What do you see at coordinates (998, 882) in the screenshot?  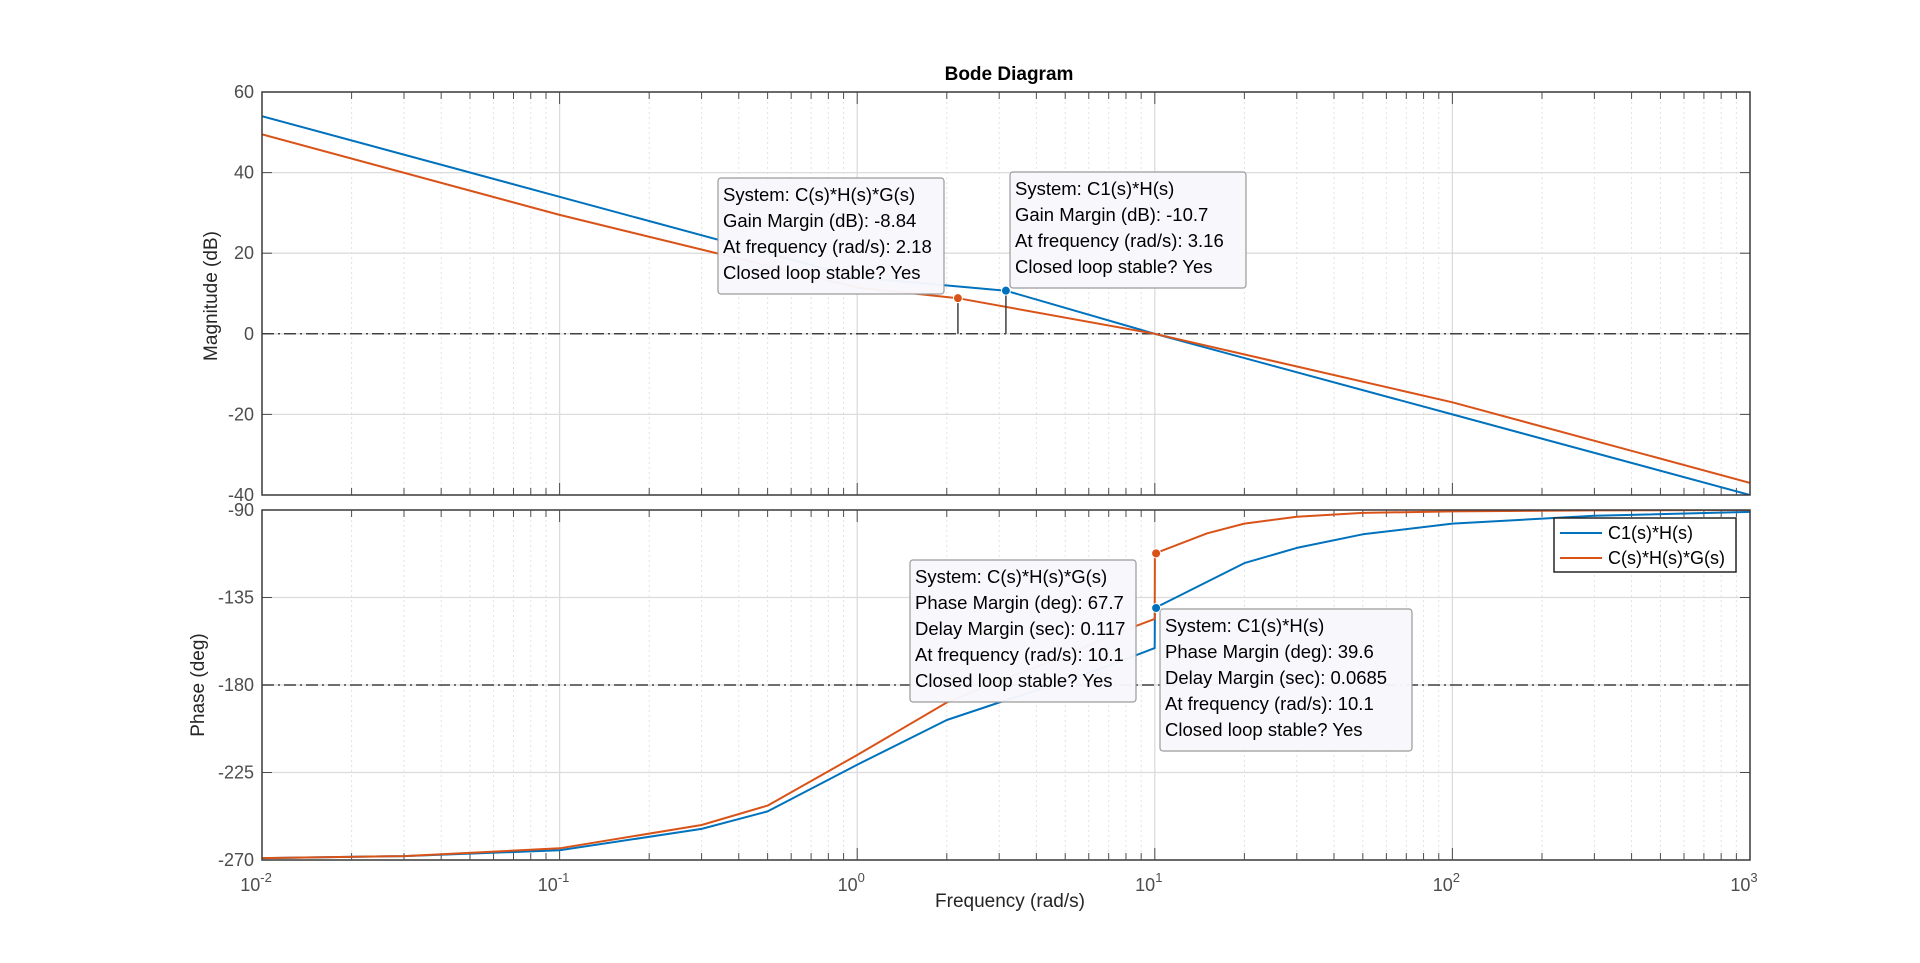 I see `frequency-tick-labels: 10⁻² 10⁻¹ 10⁰ 10¹ 10² 10³` at bounding box center [998, 882].